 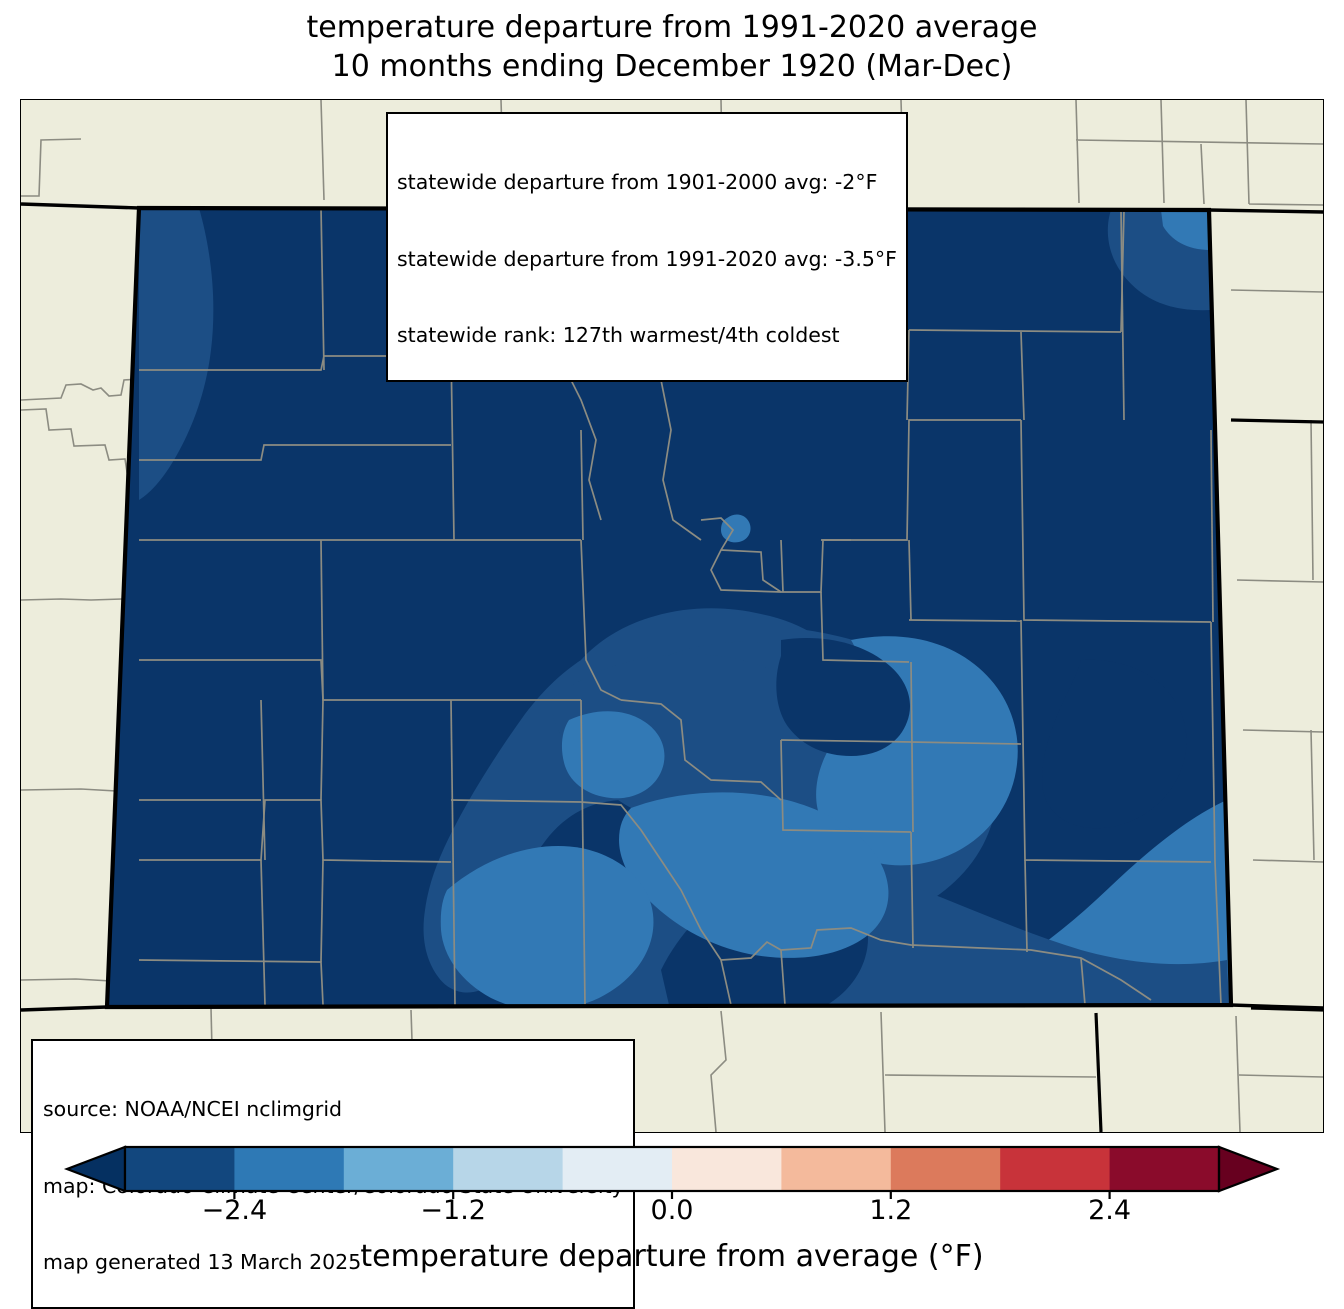 I want to click on fill-level-ne-light, so click(x=1185, y=230).